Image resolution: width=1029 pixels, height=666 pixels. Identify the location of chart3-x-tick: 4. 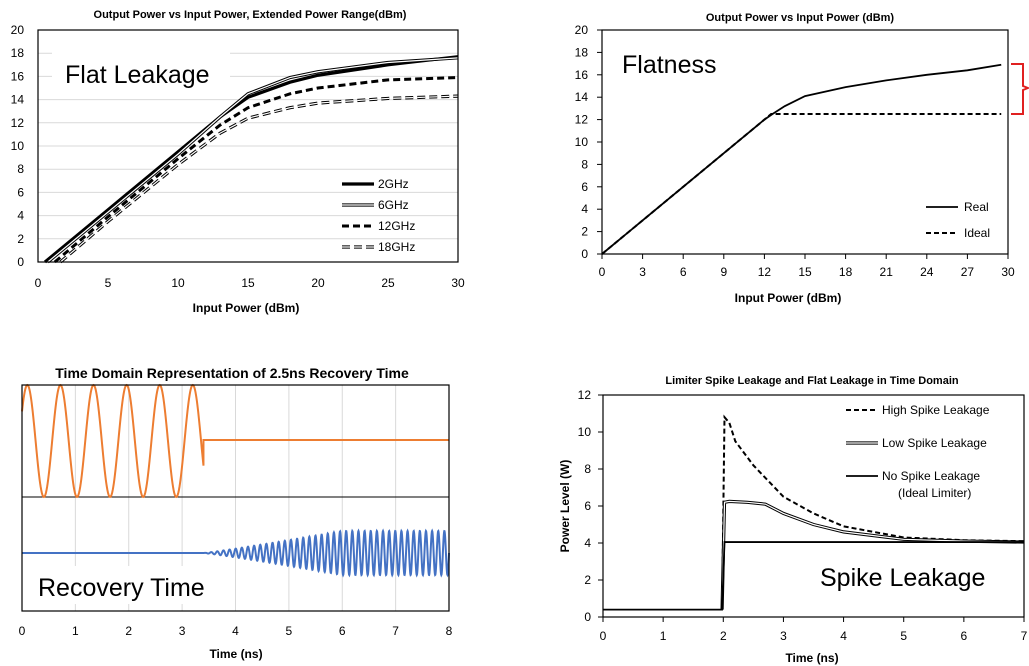
(235, 631).